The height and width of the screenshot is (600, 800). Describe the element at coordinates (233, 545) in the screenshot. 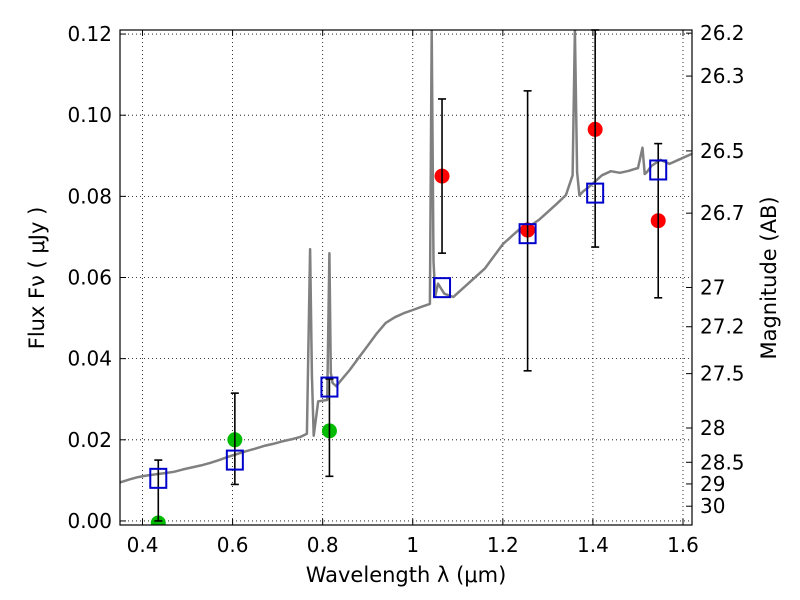

I see `x-tick-label: 0.6` at that location.